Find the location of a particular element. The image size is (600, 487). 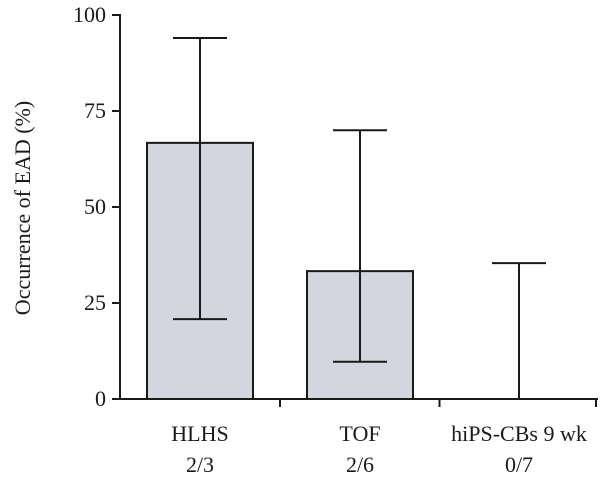

category-label-1: TOF is located at coordinates (359, 433).